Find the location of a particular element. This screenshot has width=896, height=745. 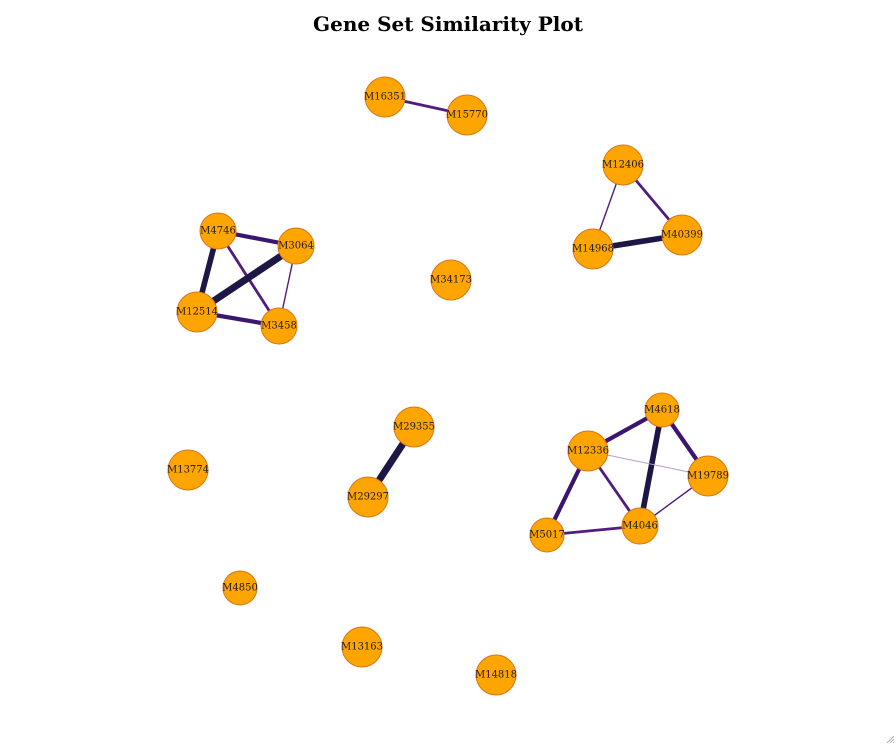

node-M29297: M29297 is located at coordinates (368, 497).